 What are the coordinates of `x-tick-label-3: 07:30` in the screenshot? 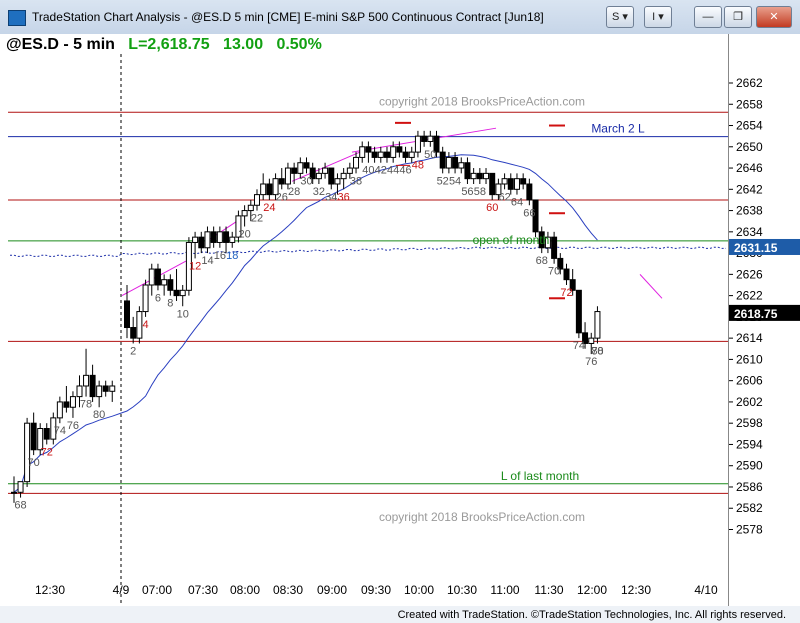 It's located at (203, 590).